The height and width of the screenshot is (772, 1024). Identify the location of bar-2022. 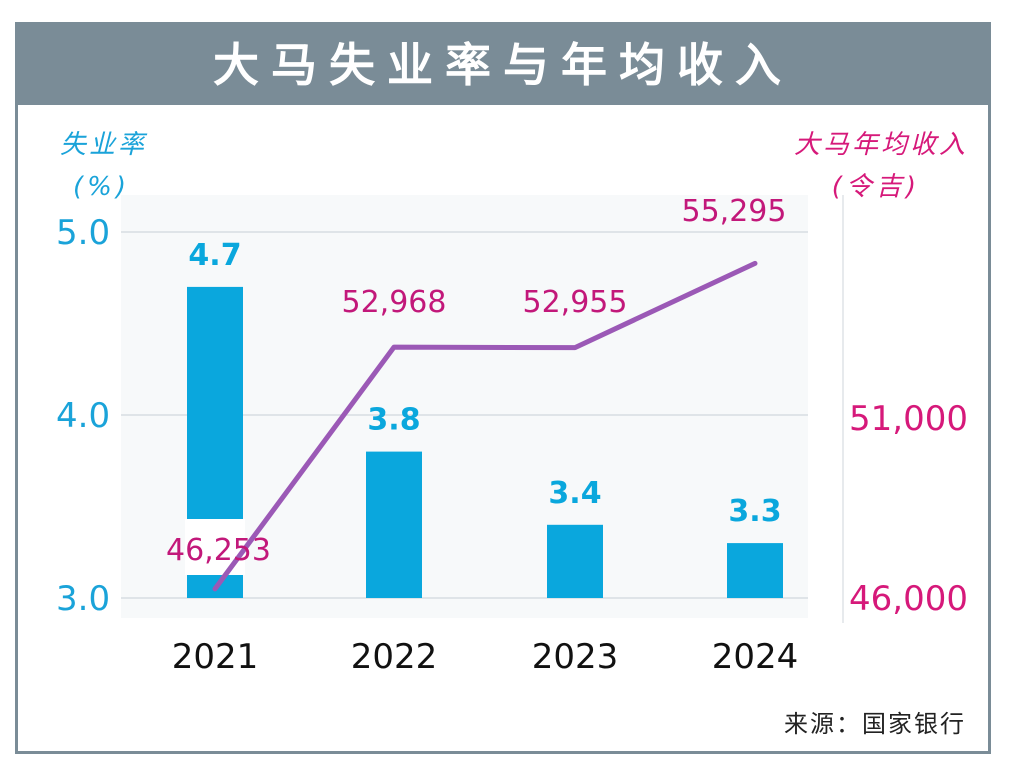
(394, 524).